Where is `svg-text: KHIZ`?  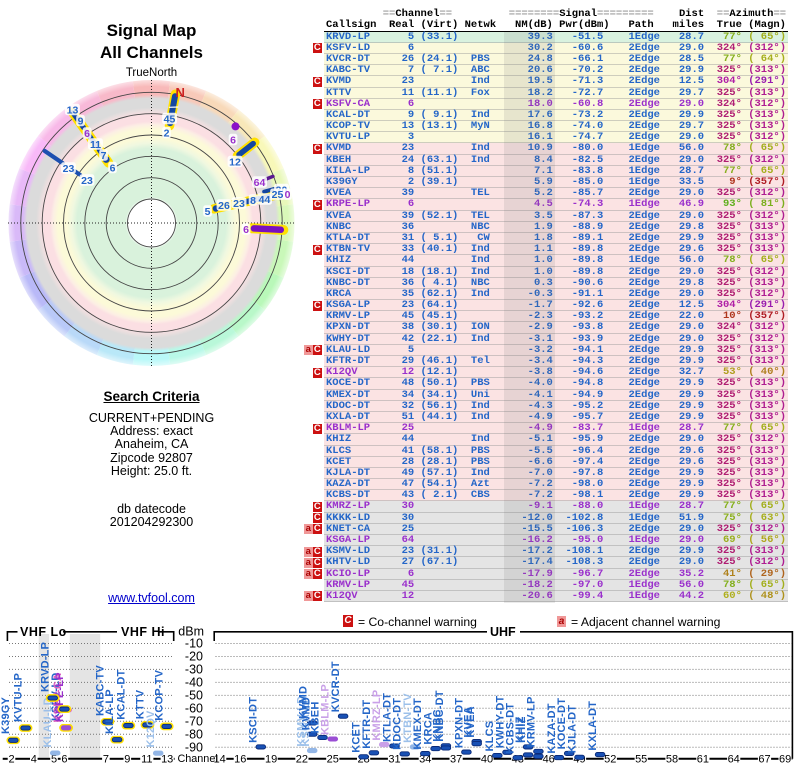 svg-text: KHIZ is located at coordinates (520, 729).